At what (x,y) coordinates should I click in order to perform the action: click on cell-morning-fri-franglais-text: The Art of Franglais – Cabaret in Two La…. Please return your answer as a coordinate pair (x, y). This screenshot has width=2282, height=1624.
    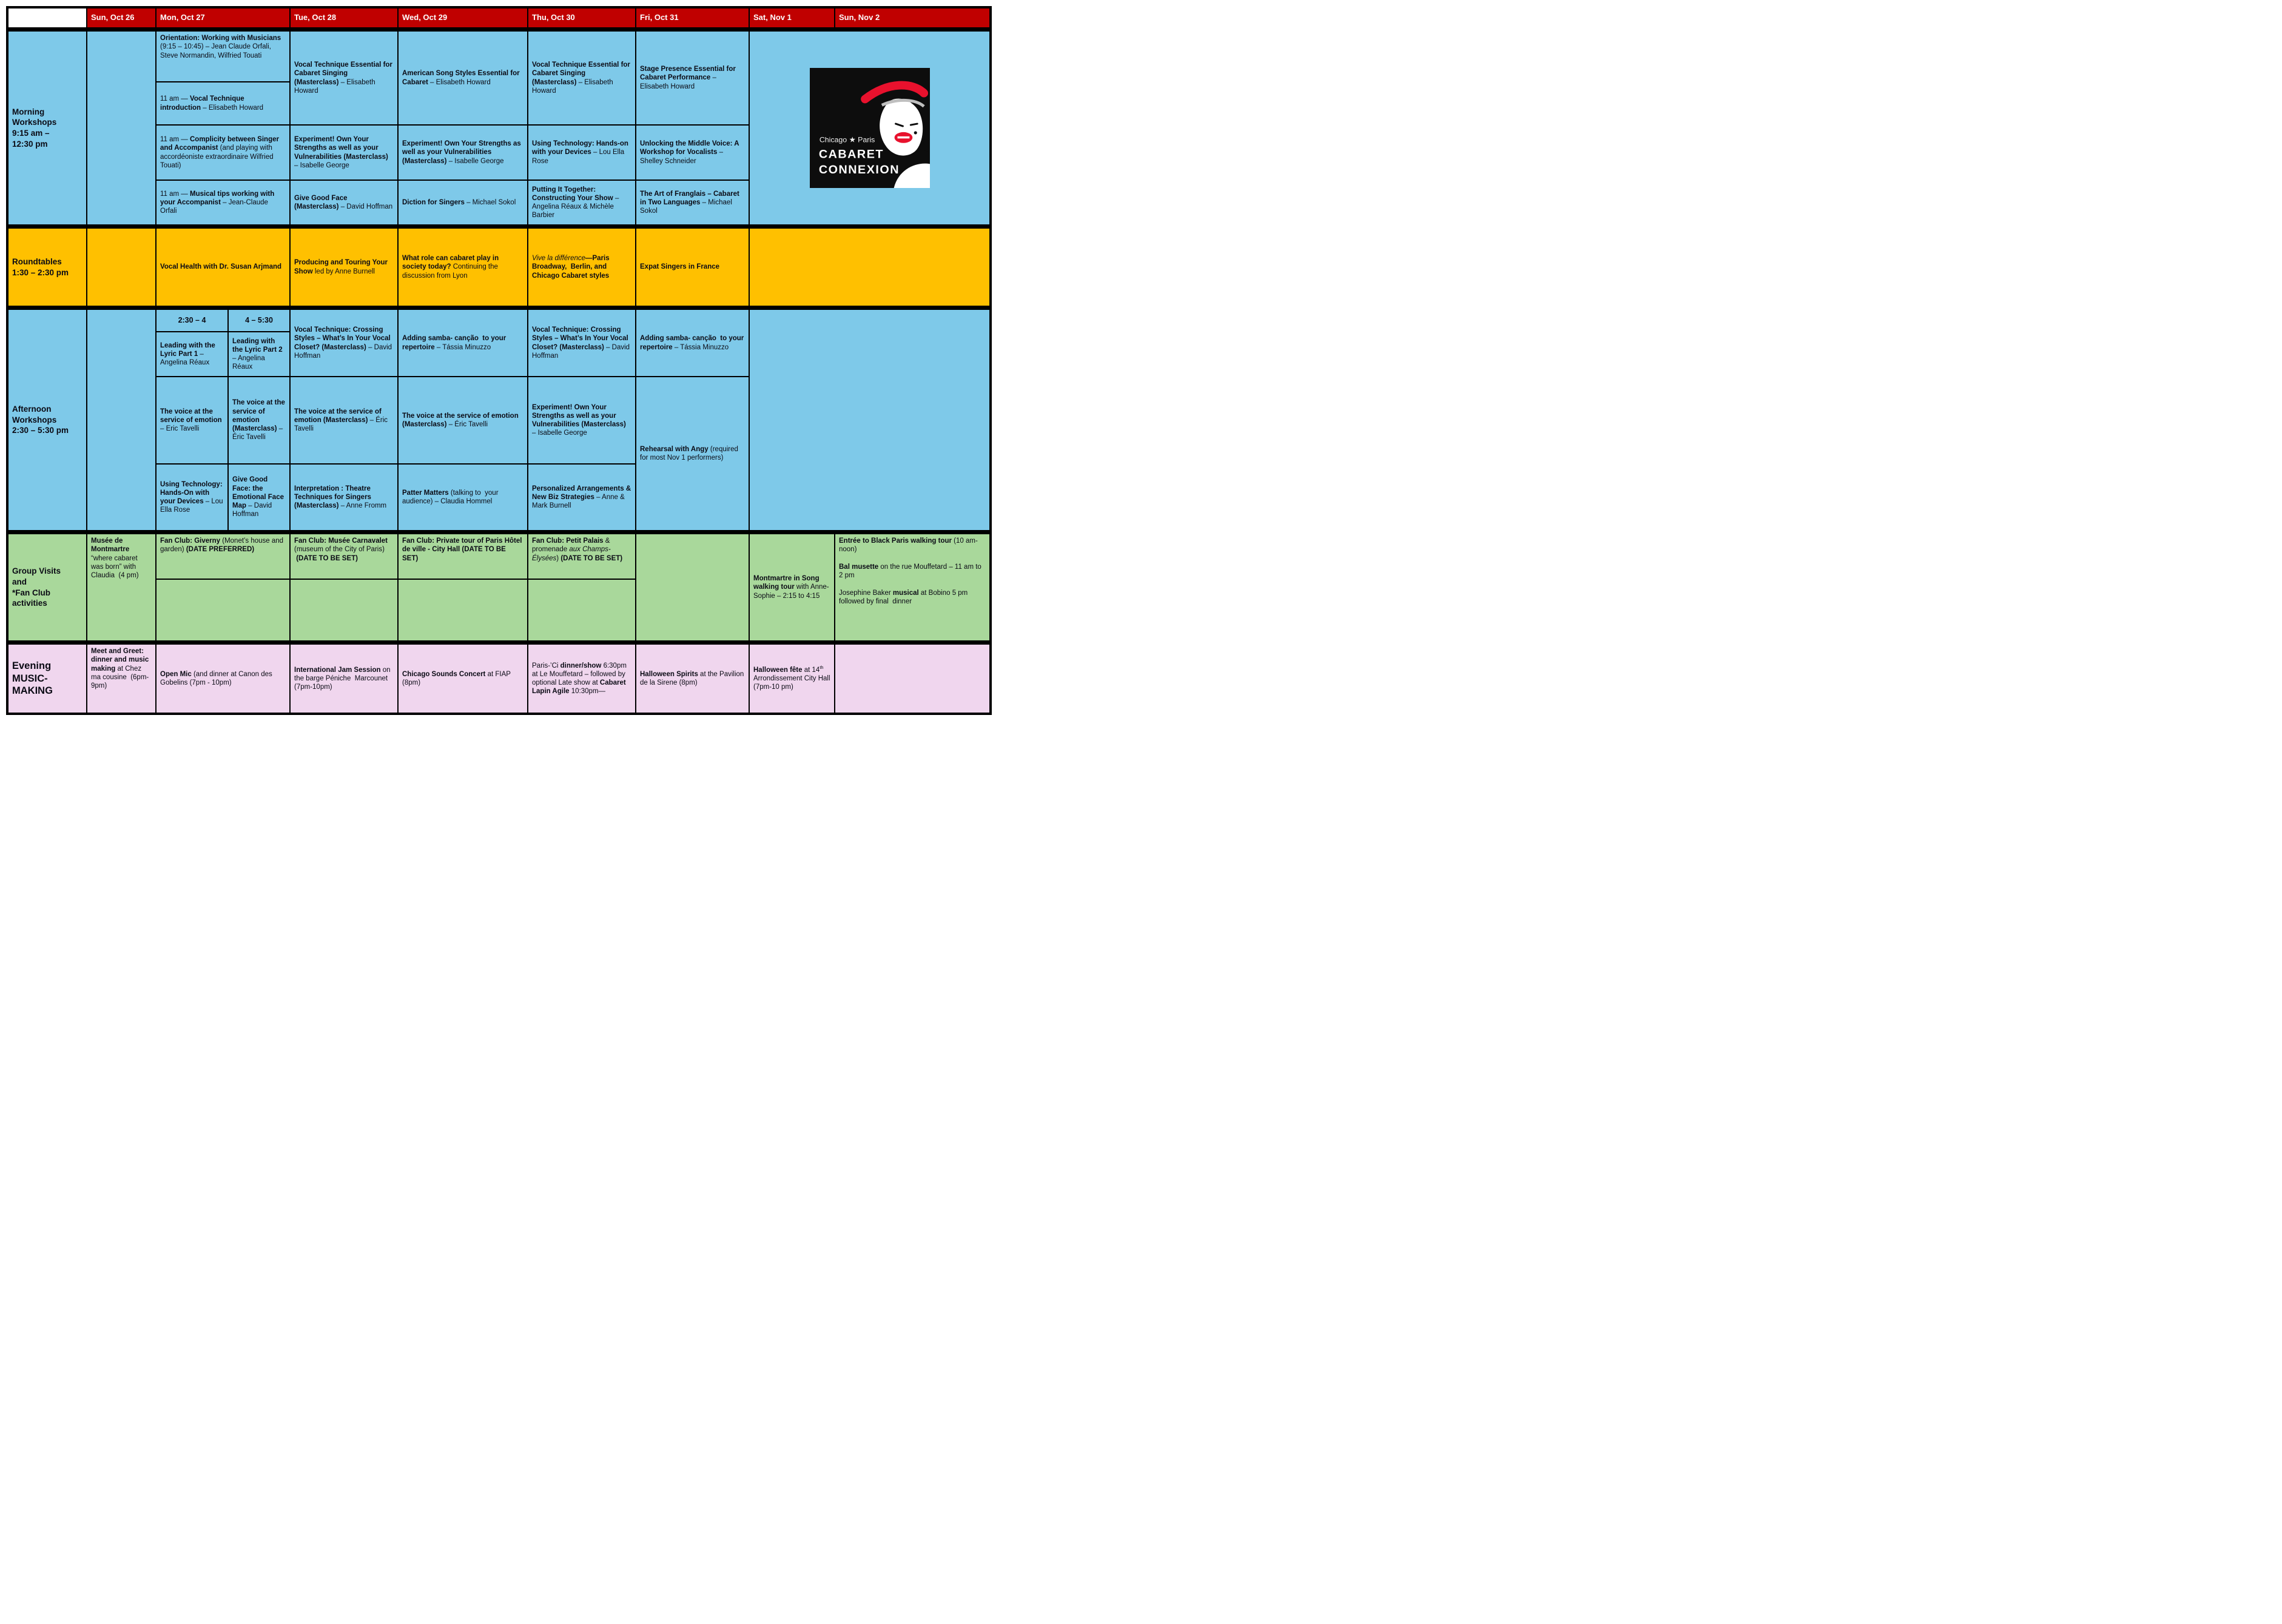
    Looking at the image, I should click on (692, 203).